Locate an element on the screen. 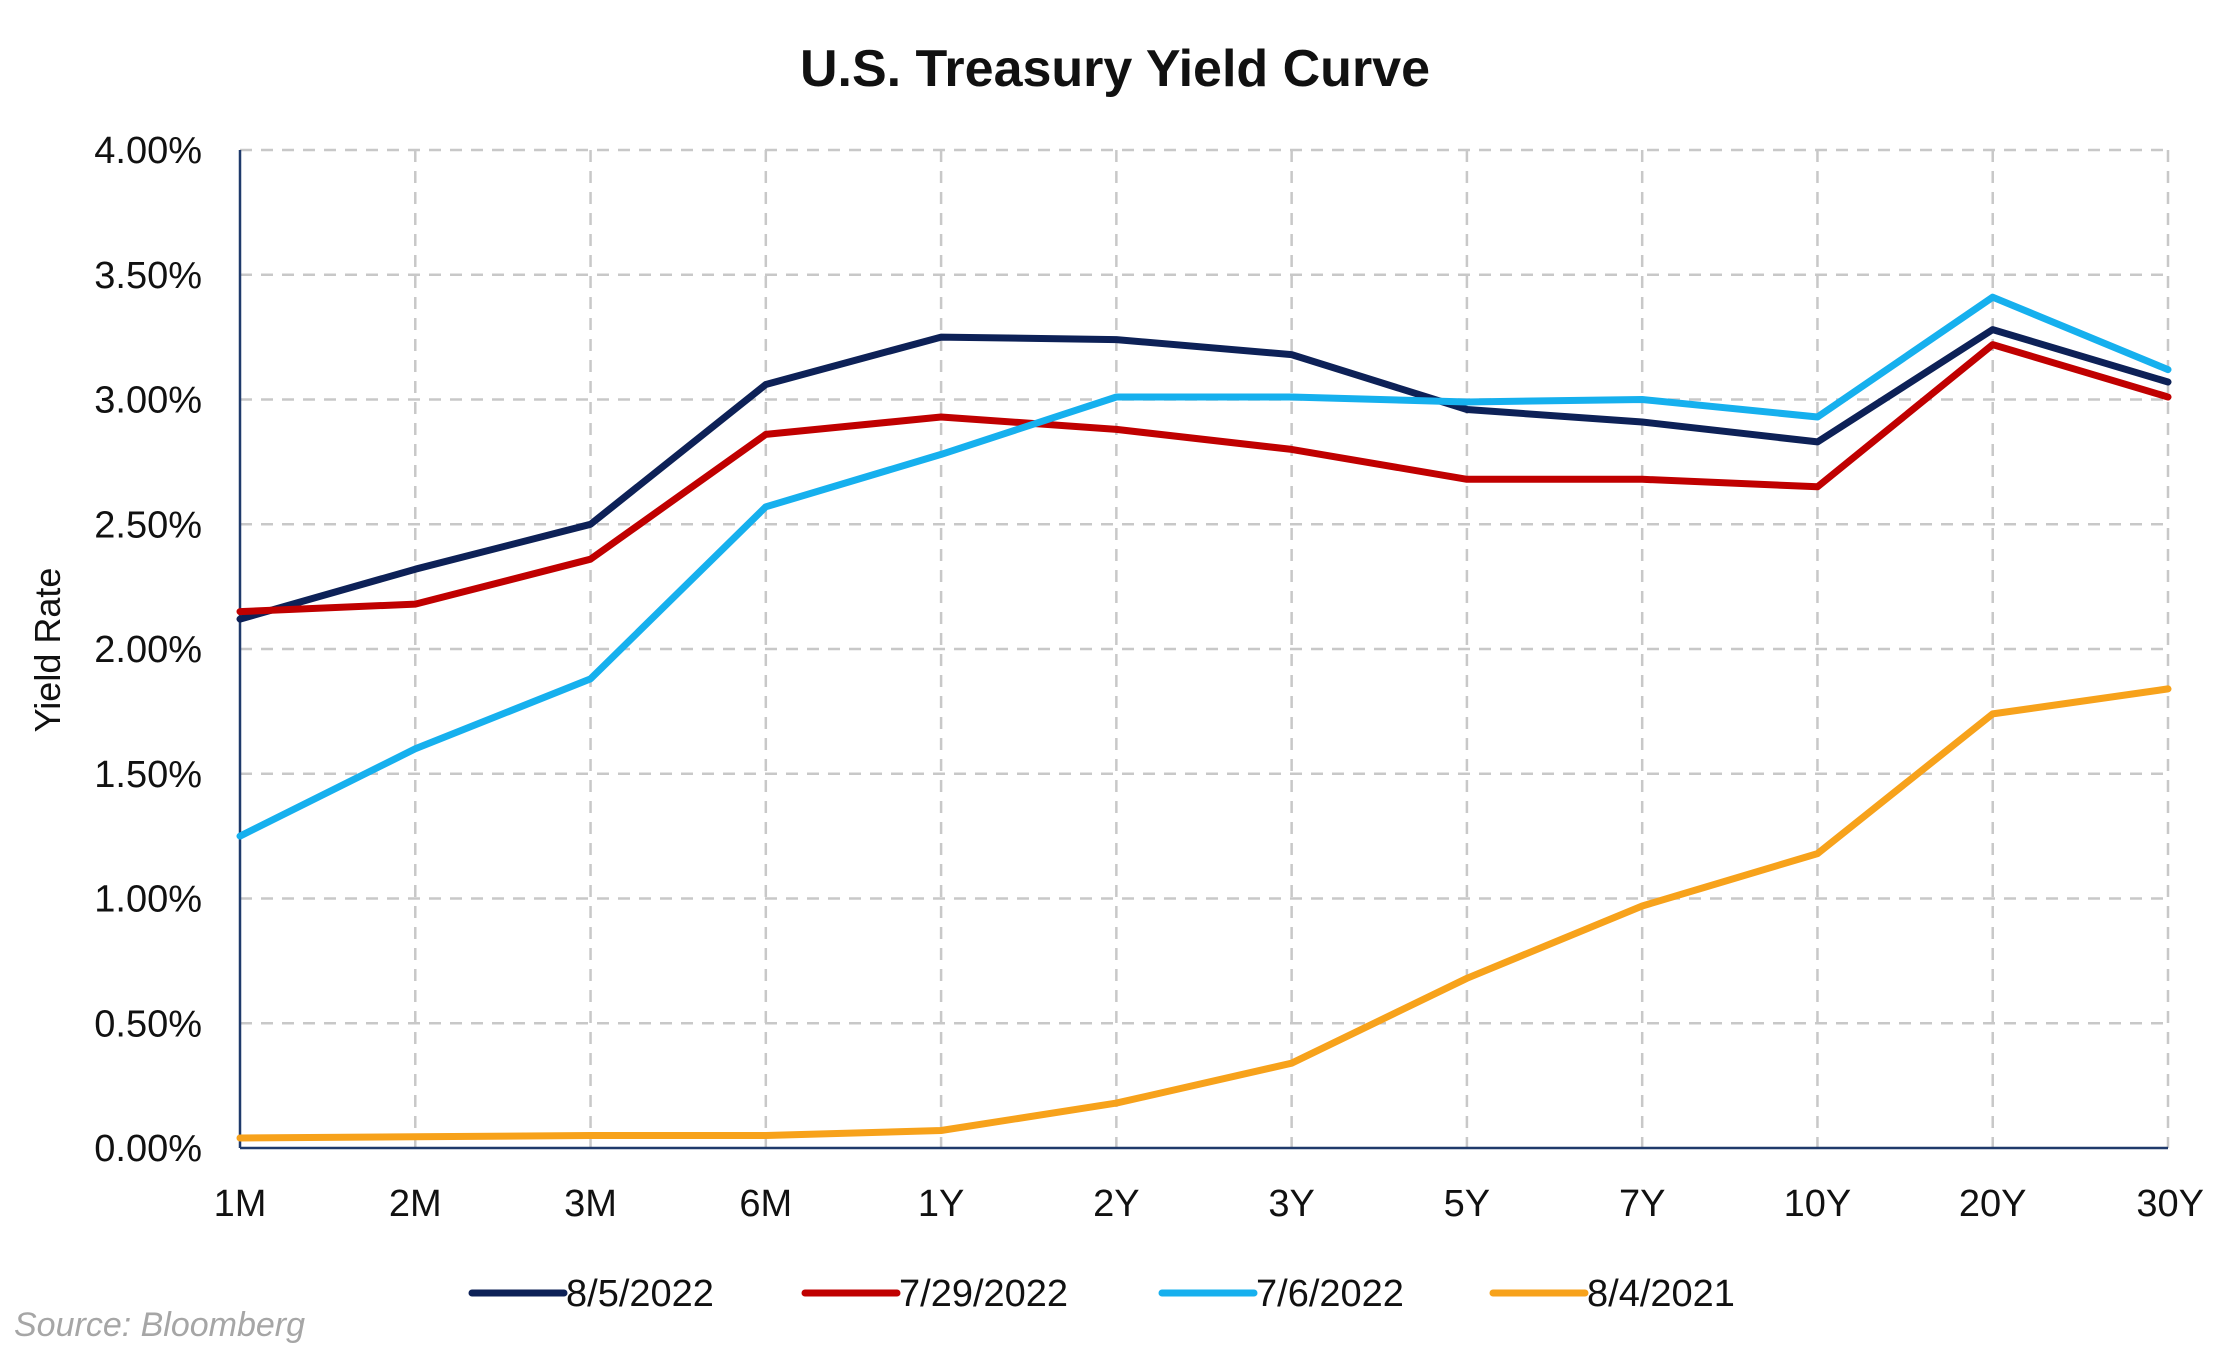  y-tick-label: 2.00% is located at coordinates (148, 650).